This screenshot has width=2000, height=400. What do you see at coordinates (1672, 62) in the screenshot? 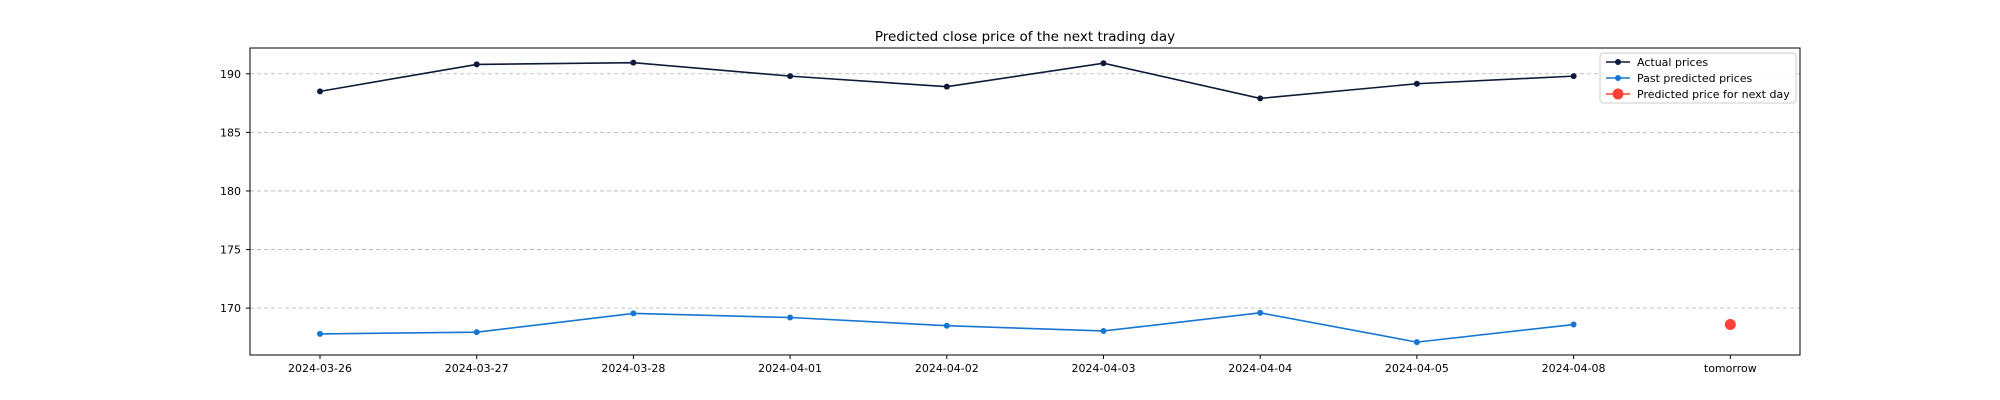
I see `legend-label: Actual prices` at bounding box center [1672, 62].